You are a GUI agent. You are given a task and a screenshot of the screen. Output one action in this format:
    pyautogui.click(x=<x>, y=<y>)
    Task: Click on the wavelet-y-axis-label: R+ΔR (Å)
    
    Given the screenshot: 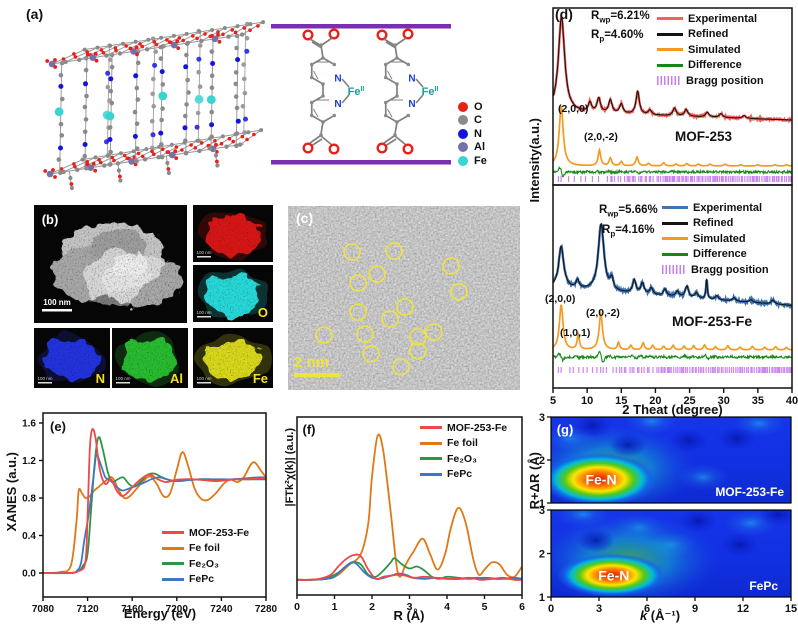 What is the action you would take?
    pyautogui.click(x=534, y=481)
    